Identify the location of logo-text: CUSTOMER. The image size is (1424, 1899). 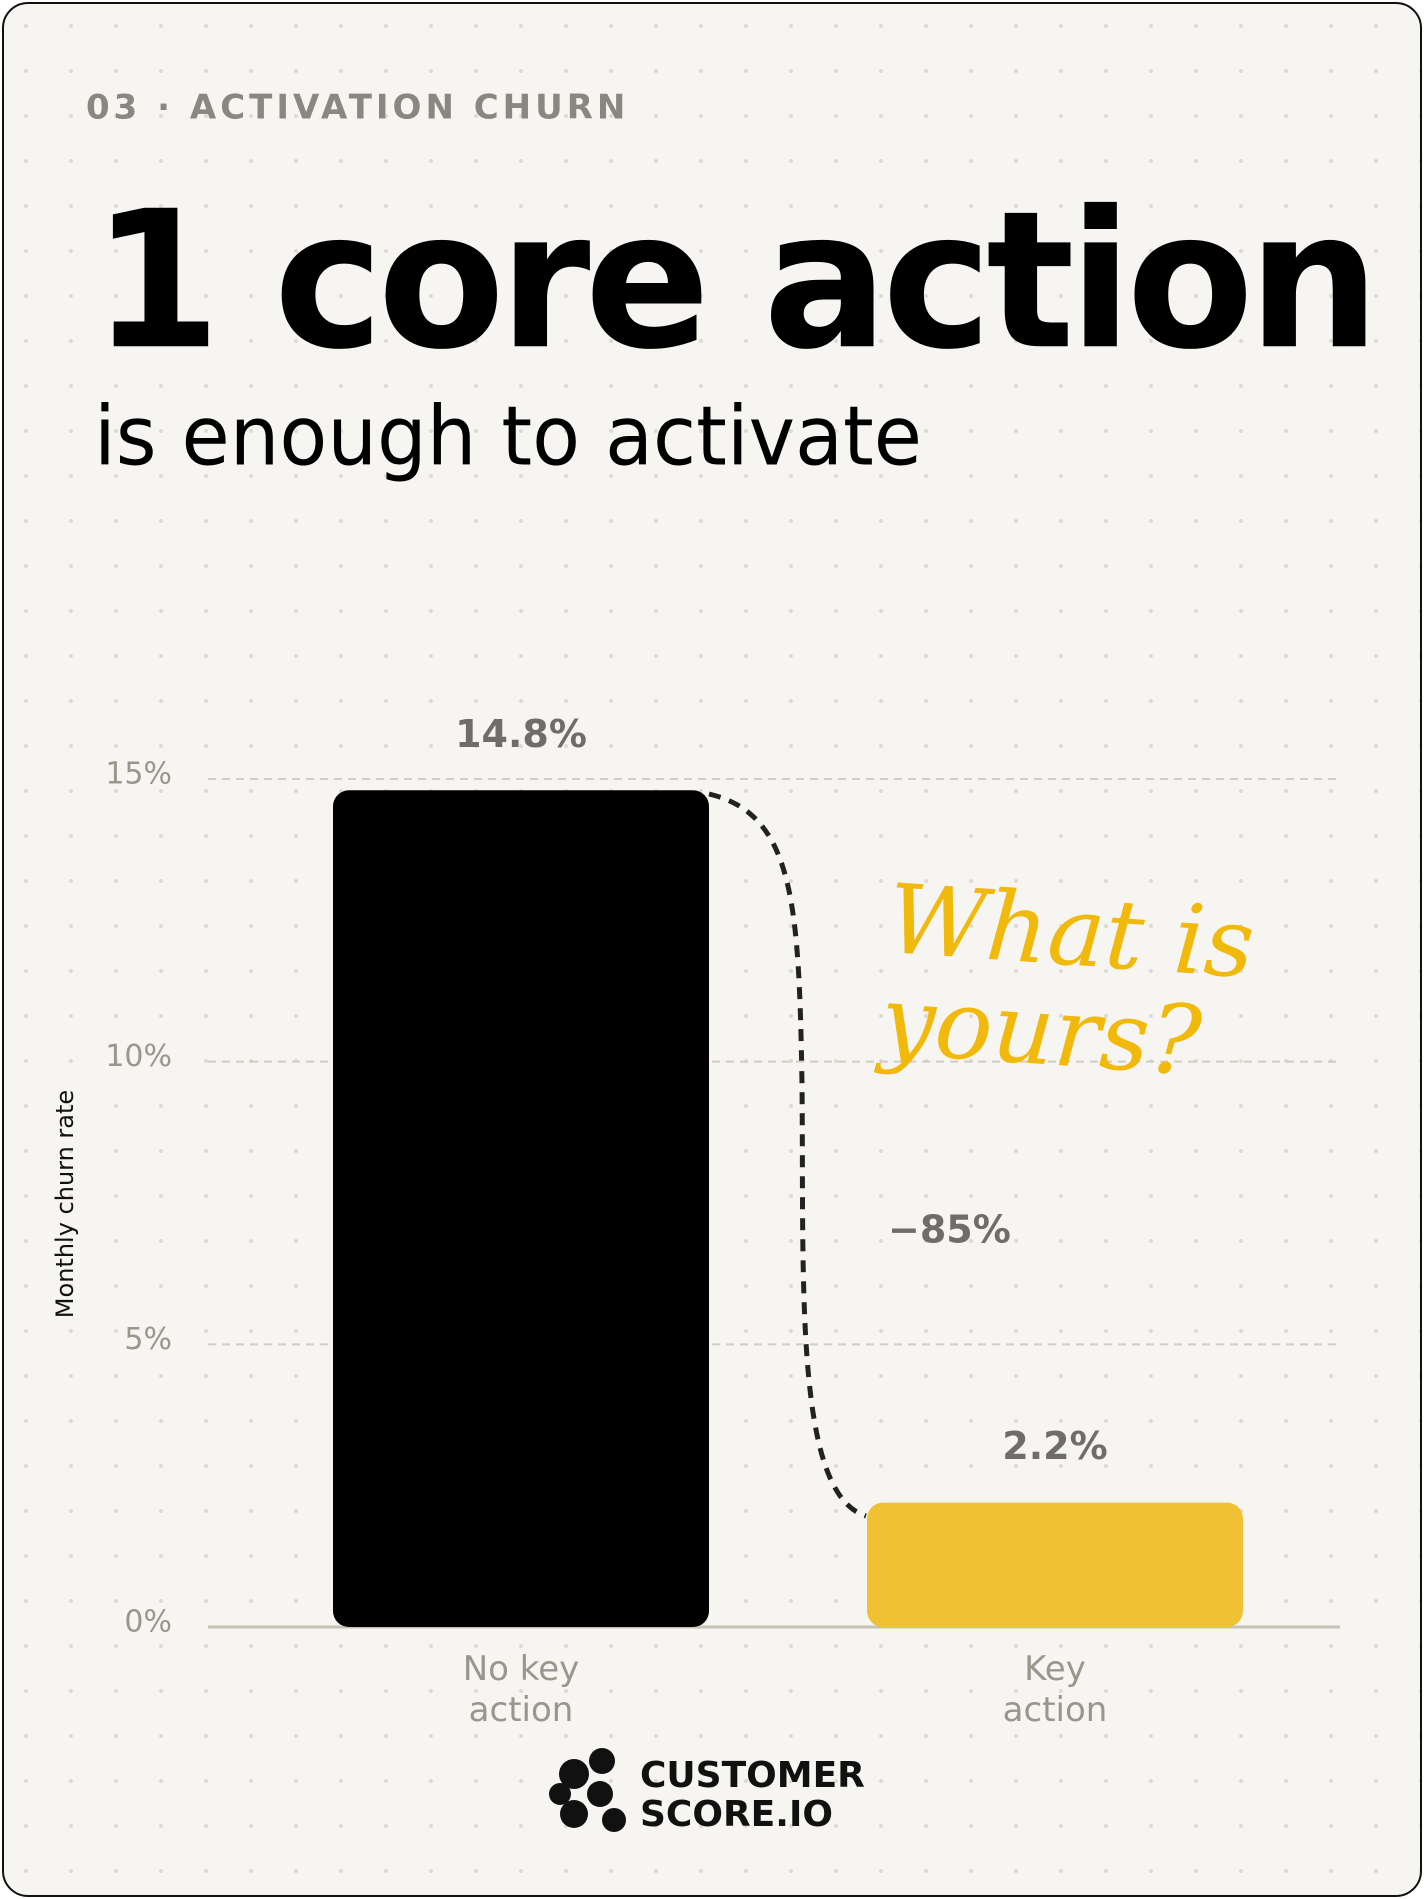
(752, 1775).